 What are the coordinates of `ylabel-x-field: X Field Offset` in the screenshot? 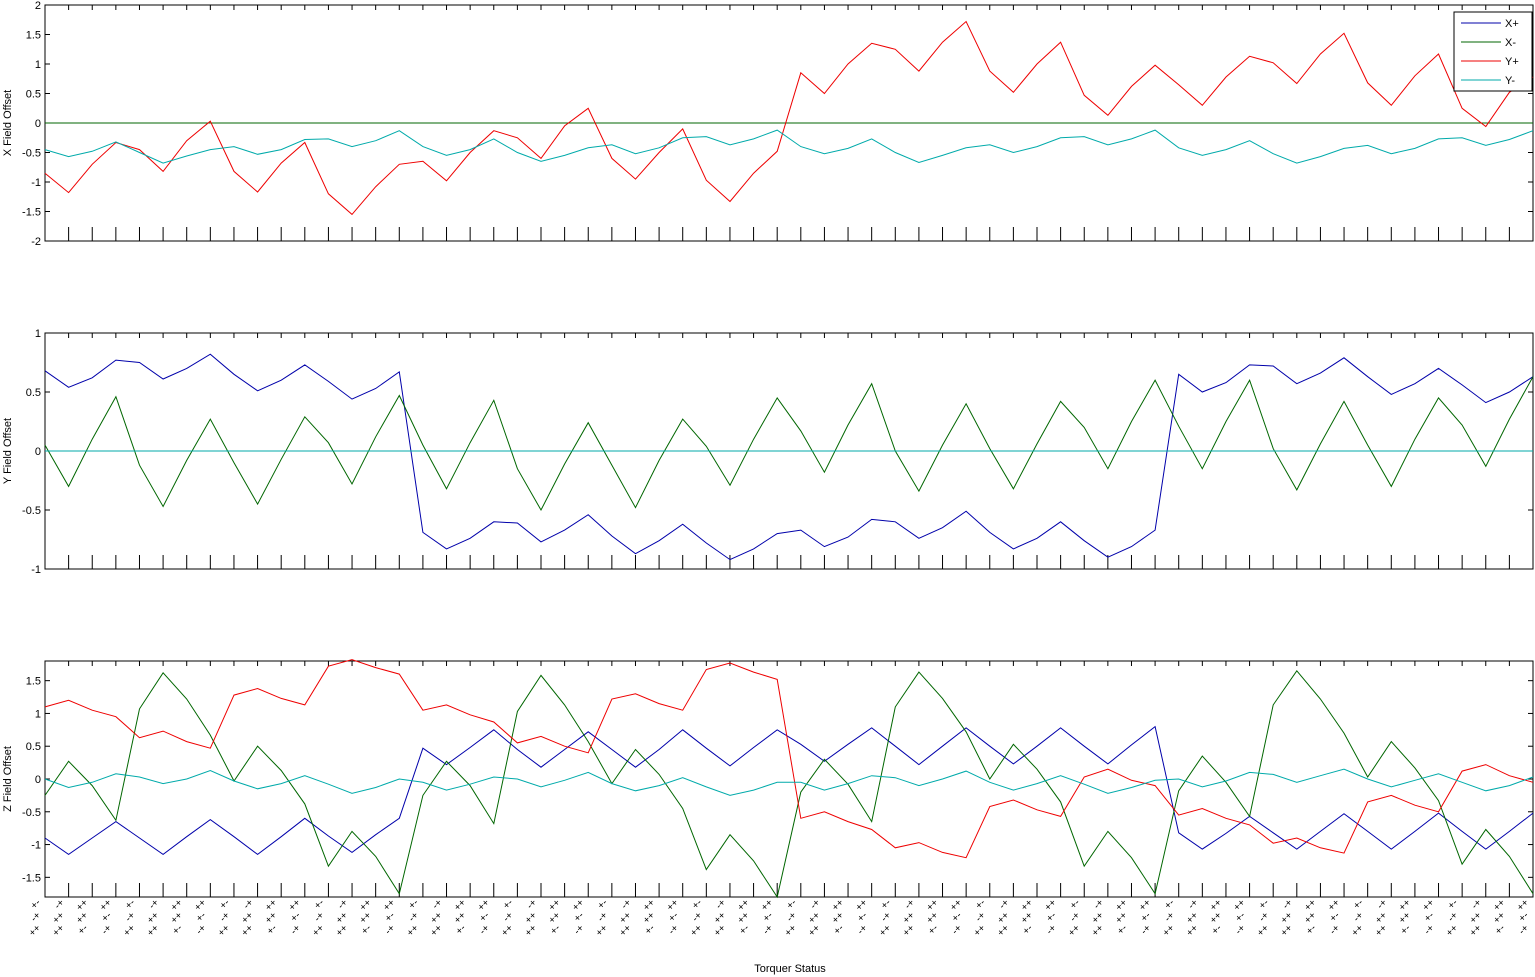 It's located at (8, 123).